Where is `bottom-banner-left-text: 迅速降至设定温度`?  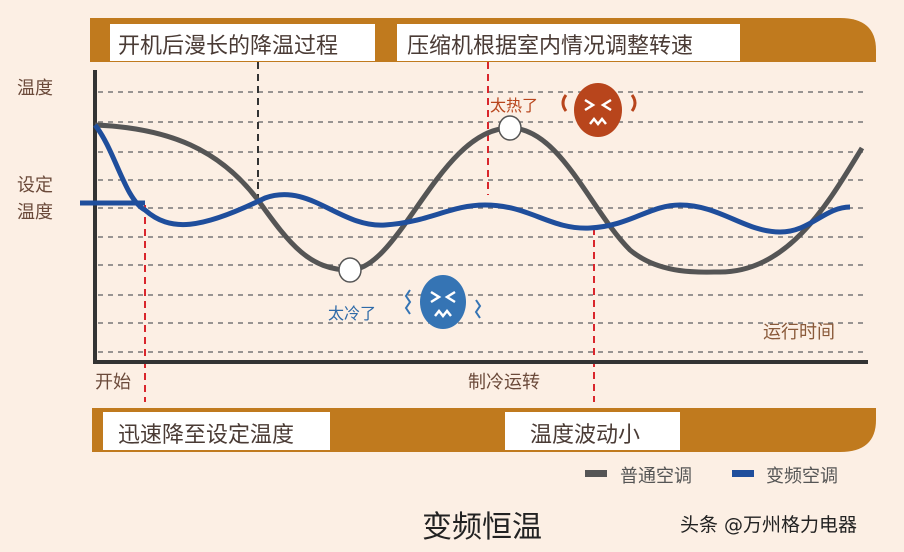
bottom-banner-left-text: 迅速降至设定温度 is located at coordinates (206, 435).